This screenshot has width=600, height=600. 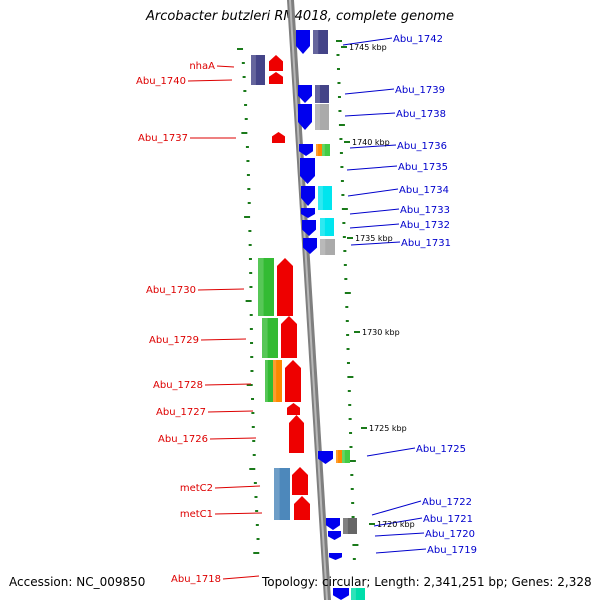 What do you see at coordinates (448, 519) in the screenshot?
I see `gene-label-abu_1721: Abu_1721` at bounding box center [448, 519].